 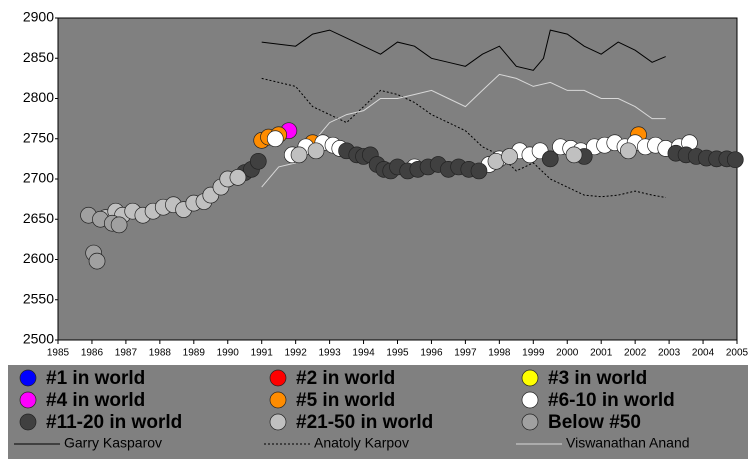 What do you see at coordinates (363, 353) in the screenshot?
I see `x-tick-label: 1994` at bounding box center [363, 353].